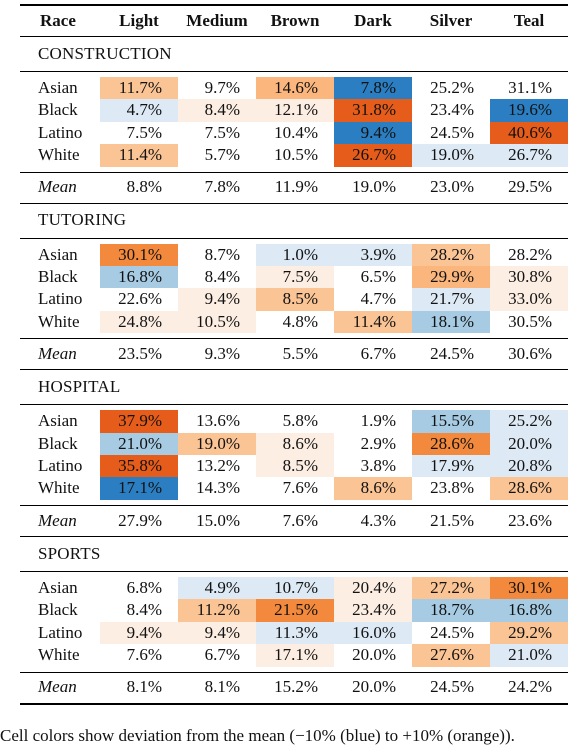  I want to click on mean-row: Mean 27.9% 15.0% 7.6% 4.3% 21.5% 23.6%, so click(294, 520).